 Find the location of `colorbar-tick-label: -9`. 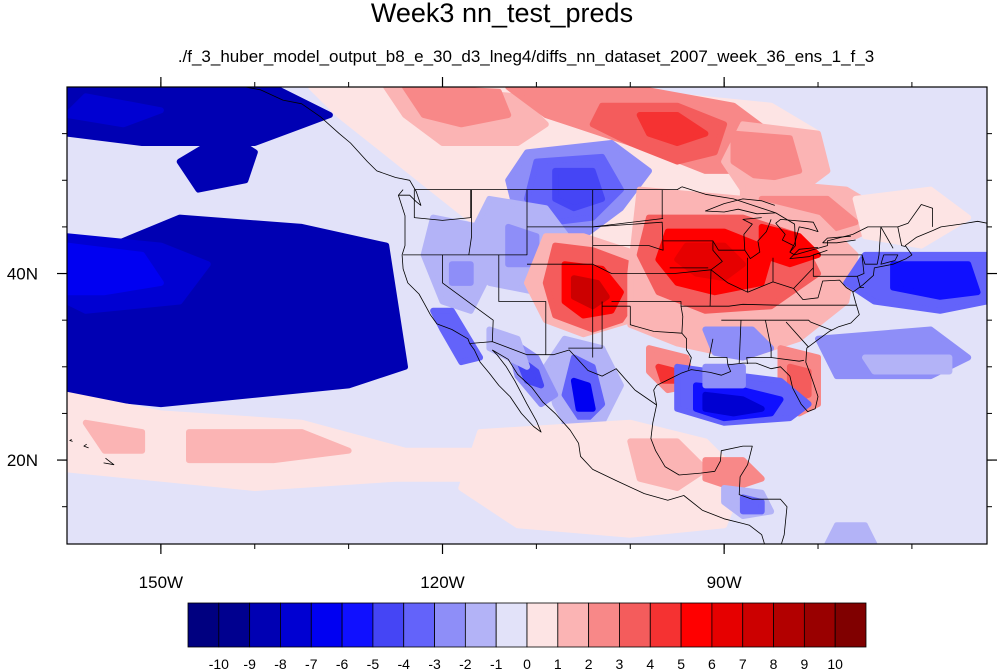

colorbar-tick-label: -9 is located at coordinates (249, 664).